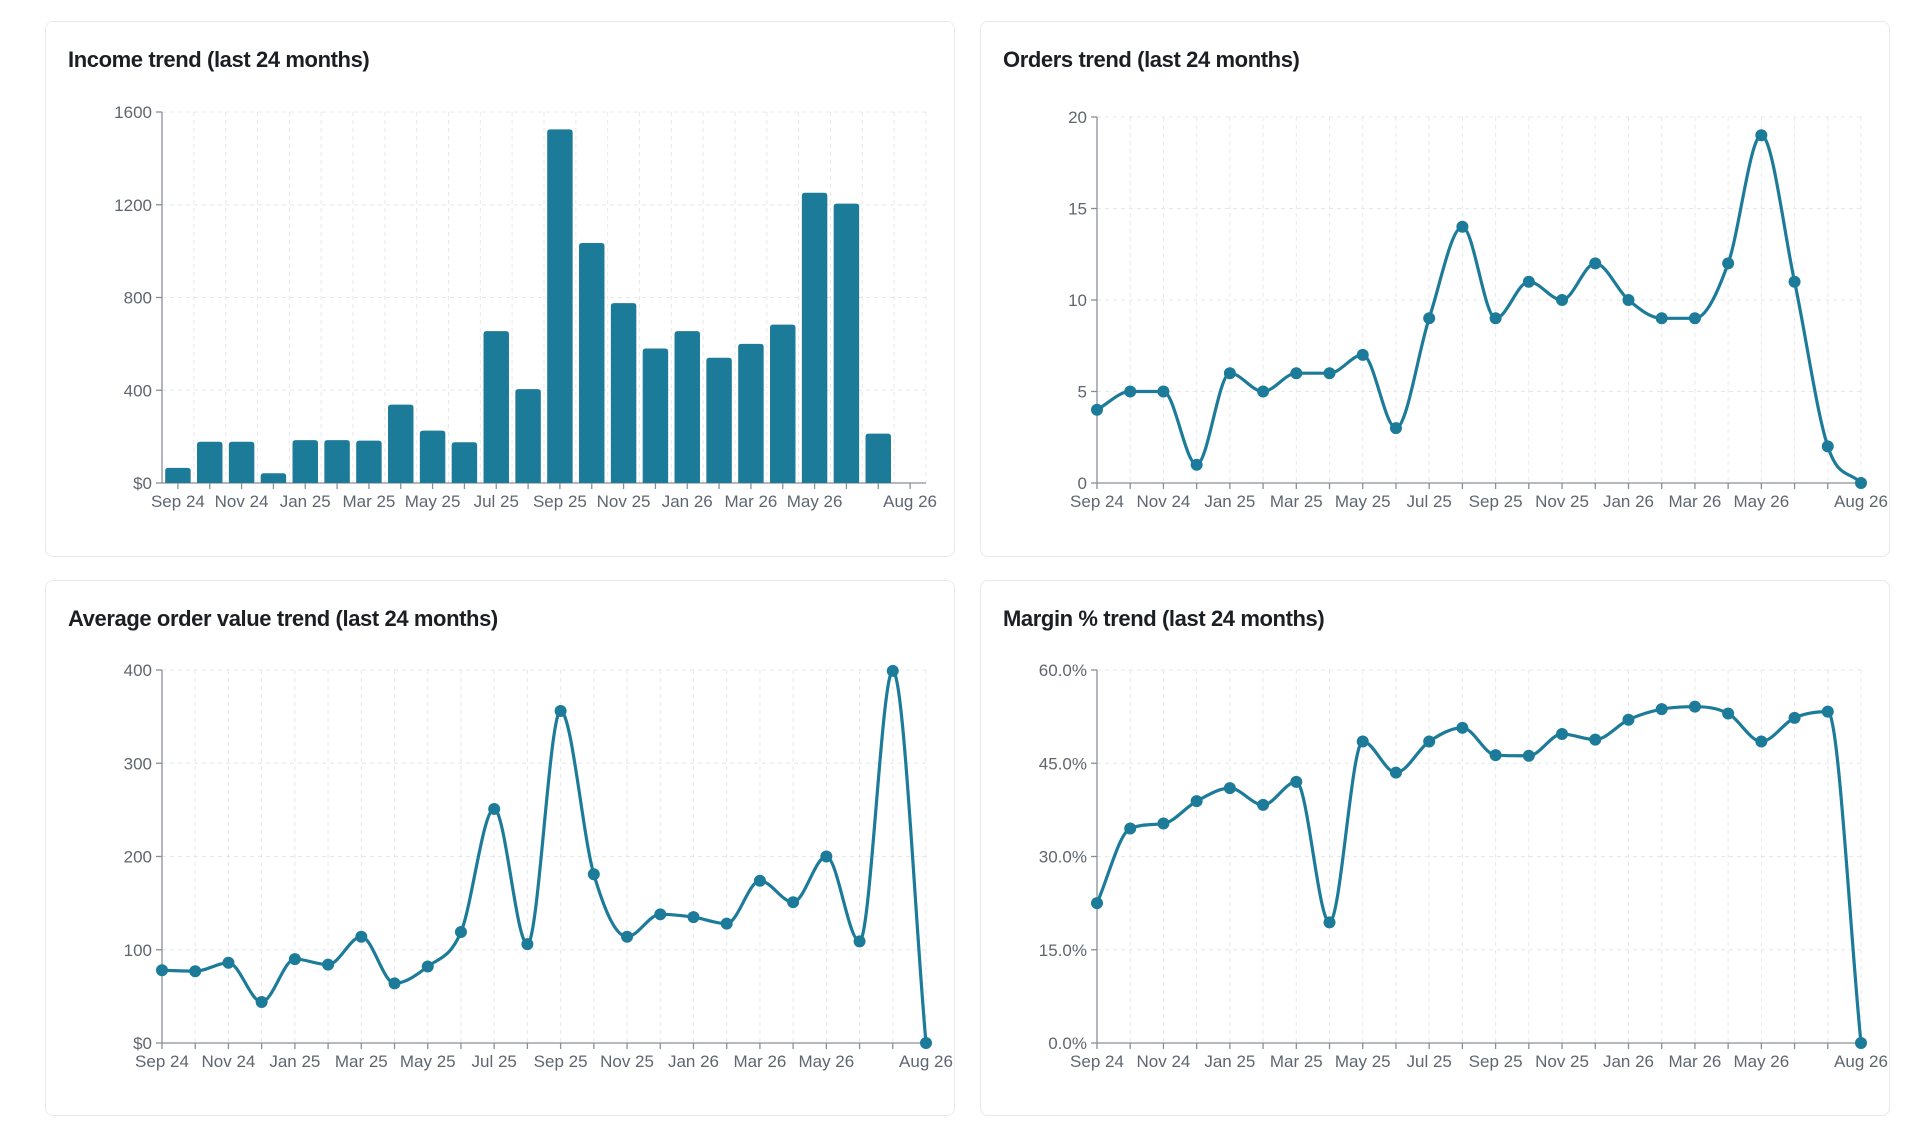 Image resolution: width=1920 pixels, height=1131 pixels. What do you see at coordinates (138, 950) in the screenshot?
I see `y-tick-label: 100` at bounding box center [138, 950].